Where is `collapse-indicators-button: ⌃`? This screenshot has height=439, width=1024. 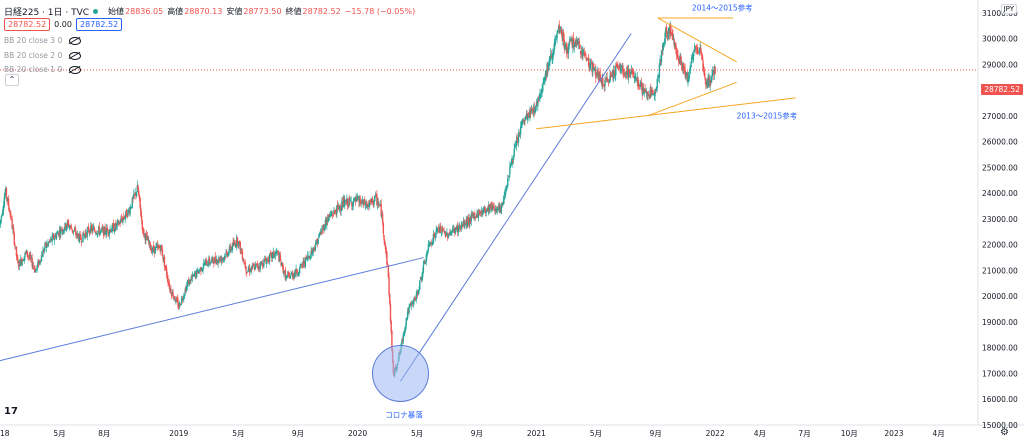 collapse-indicators-button: ⌃ is located at coordinates (12, 80).